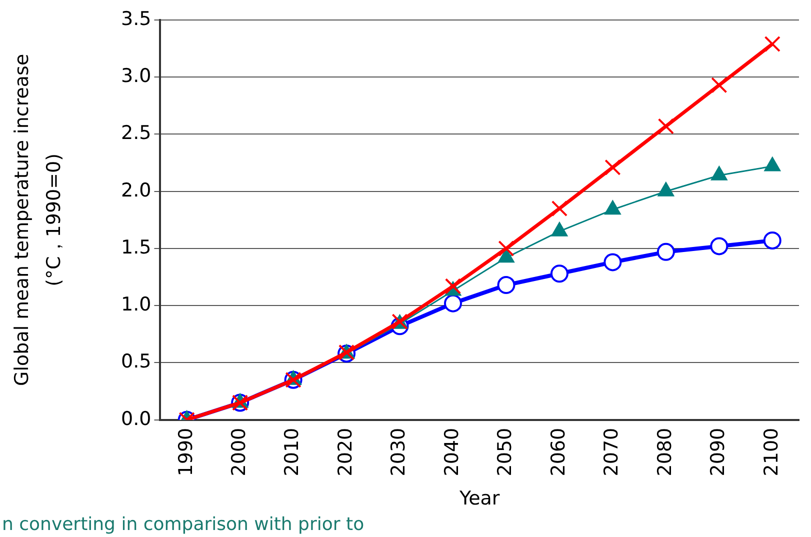 The image size is (811, 537). I want to click on text: n converting in comparison with prior to, so click(183, 524).